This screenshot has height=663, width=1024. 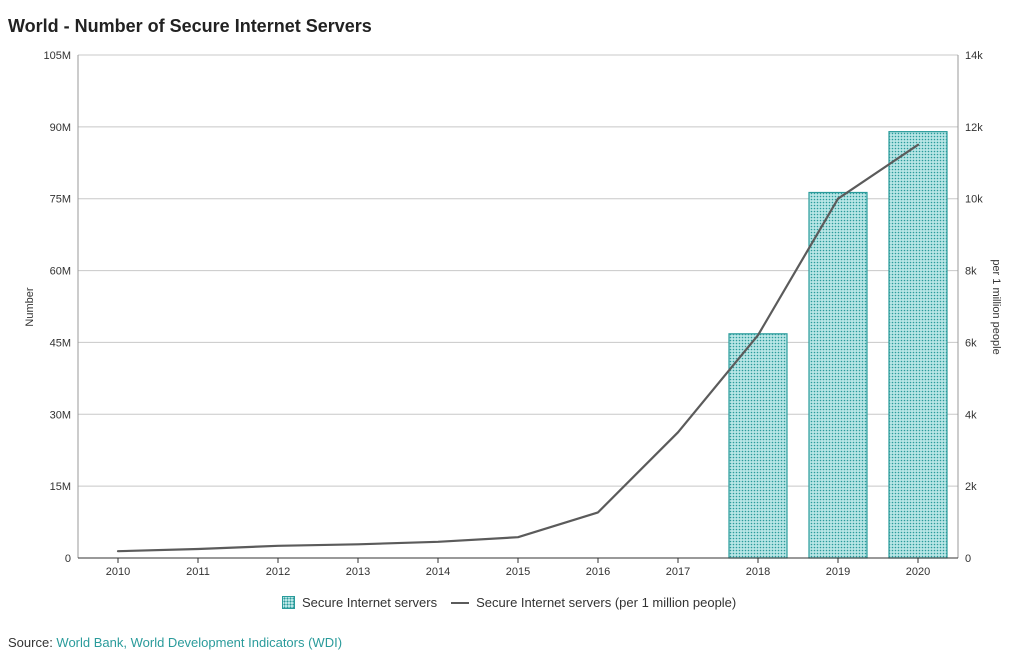 What do you see at coordinates (996, 306) in the screenshot?
I see `y2-axis-label: per 1 million people` at bounding box center [996, 306].